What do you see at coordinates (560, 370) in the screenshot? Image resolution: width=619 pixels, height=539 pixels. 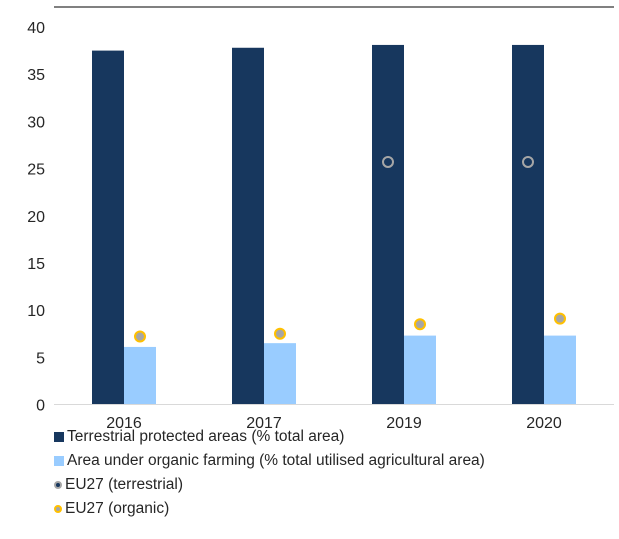 I see `bar-organic-2020` at bounding box center [560, 370].